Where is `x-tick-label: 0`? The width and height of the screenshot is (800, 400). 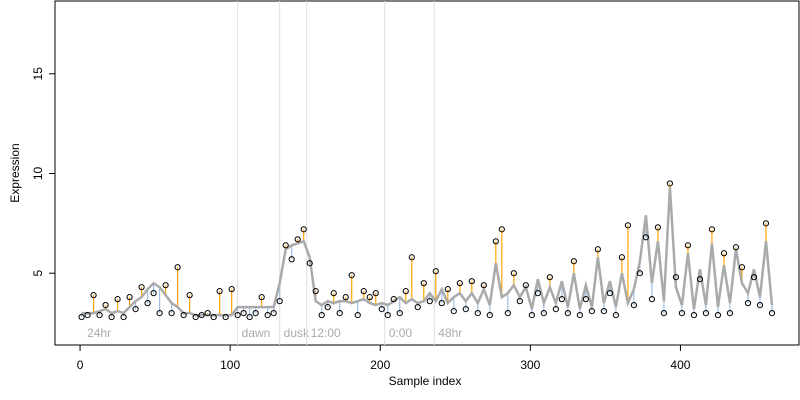 x-tick-label: 0 is located at coordinates (80, 365).